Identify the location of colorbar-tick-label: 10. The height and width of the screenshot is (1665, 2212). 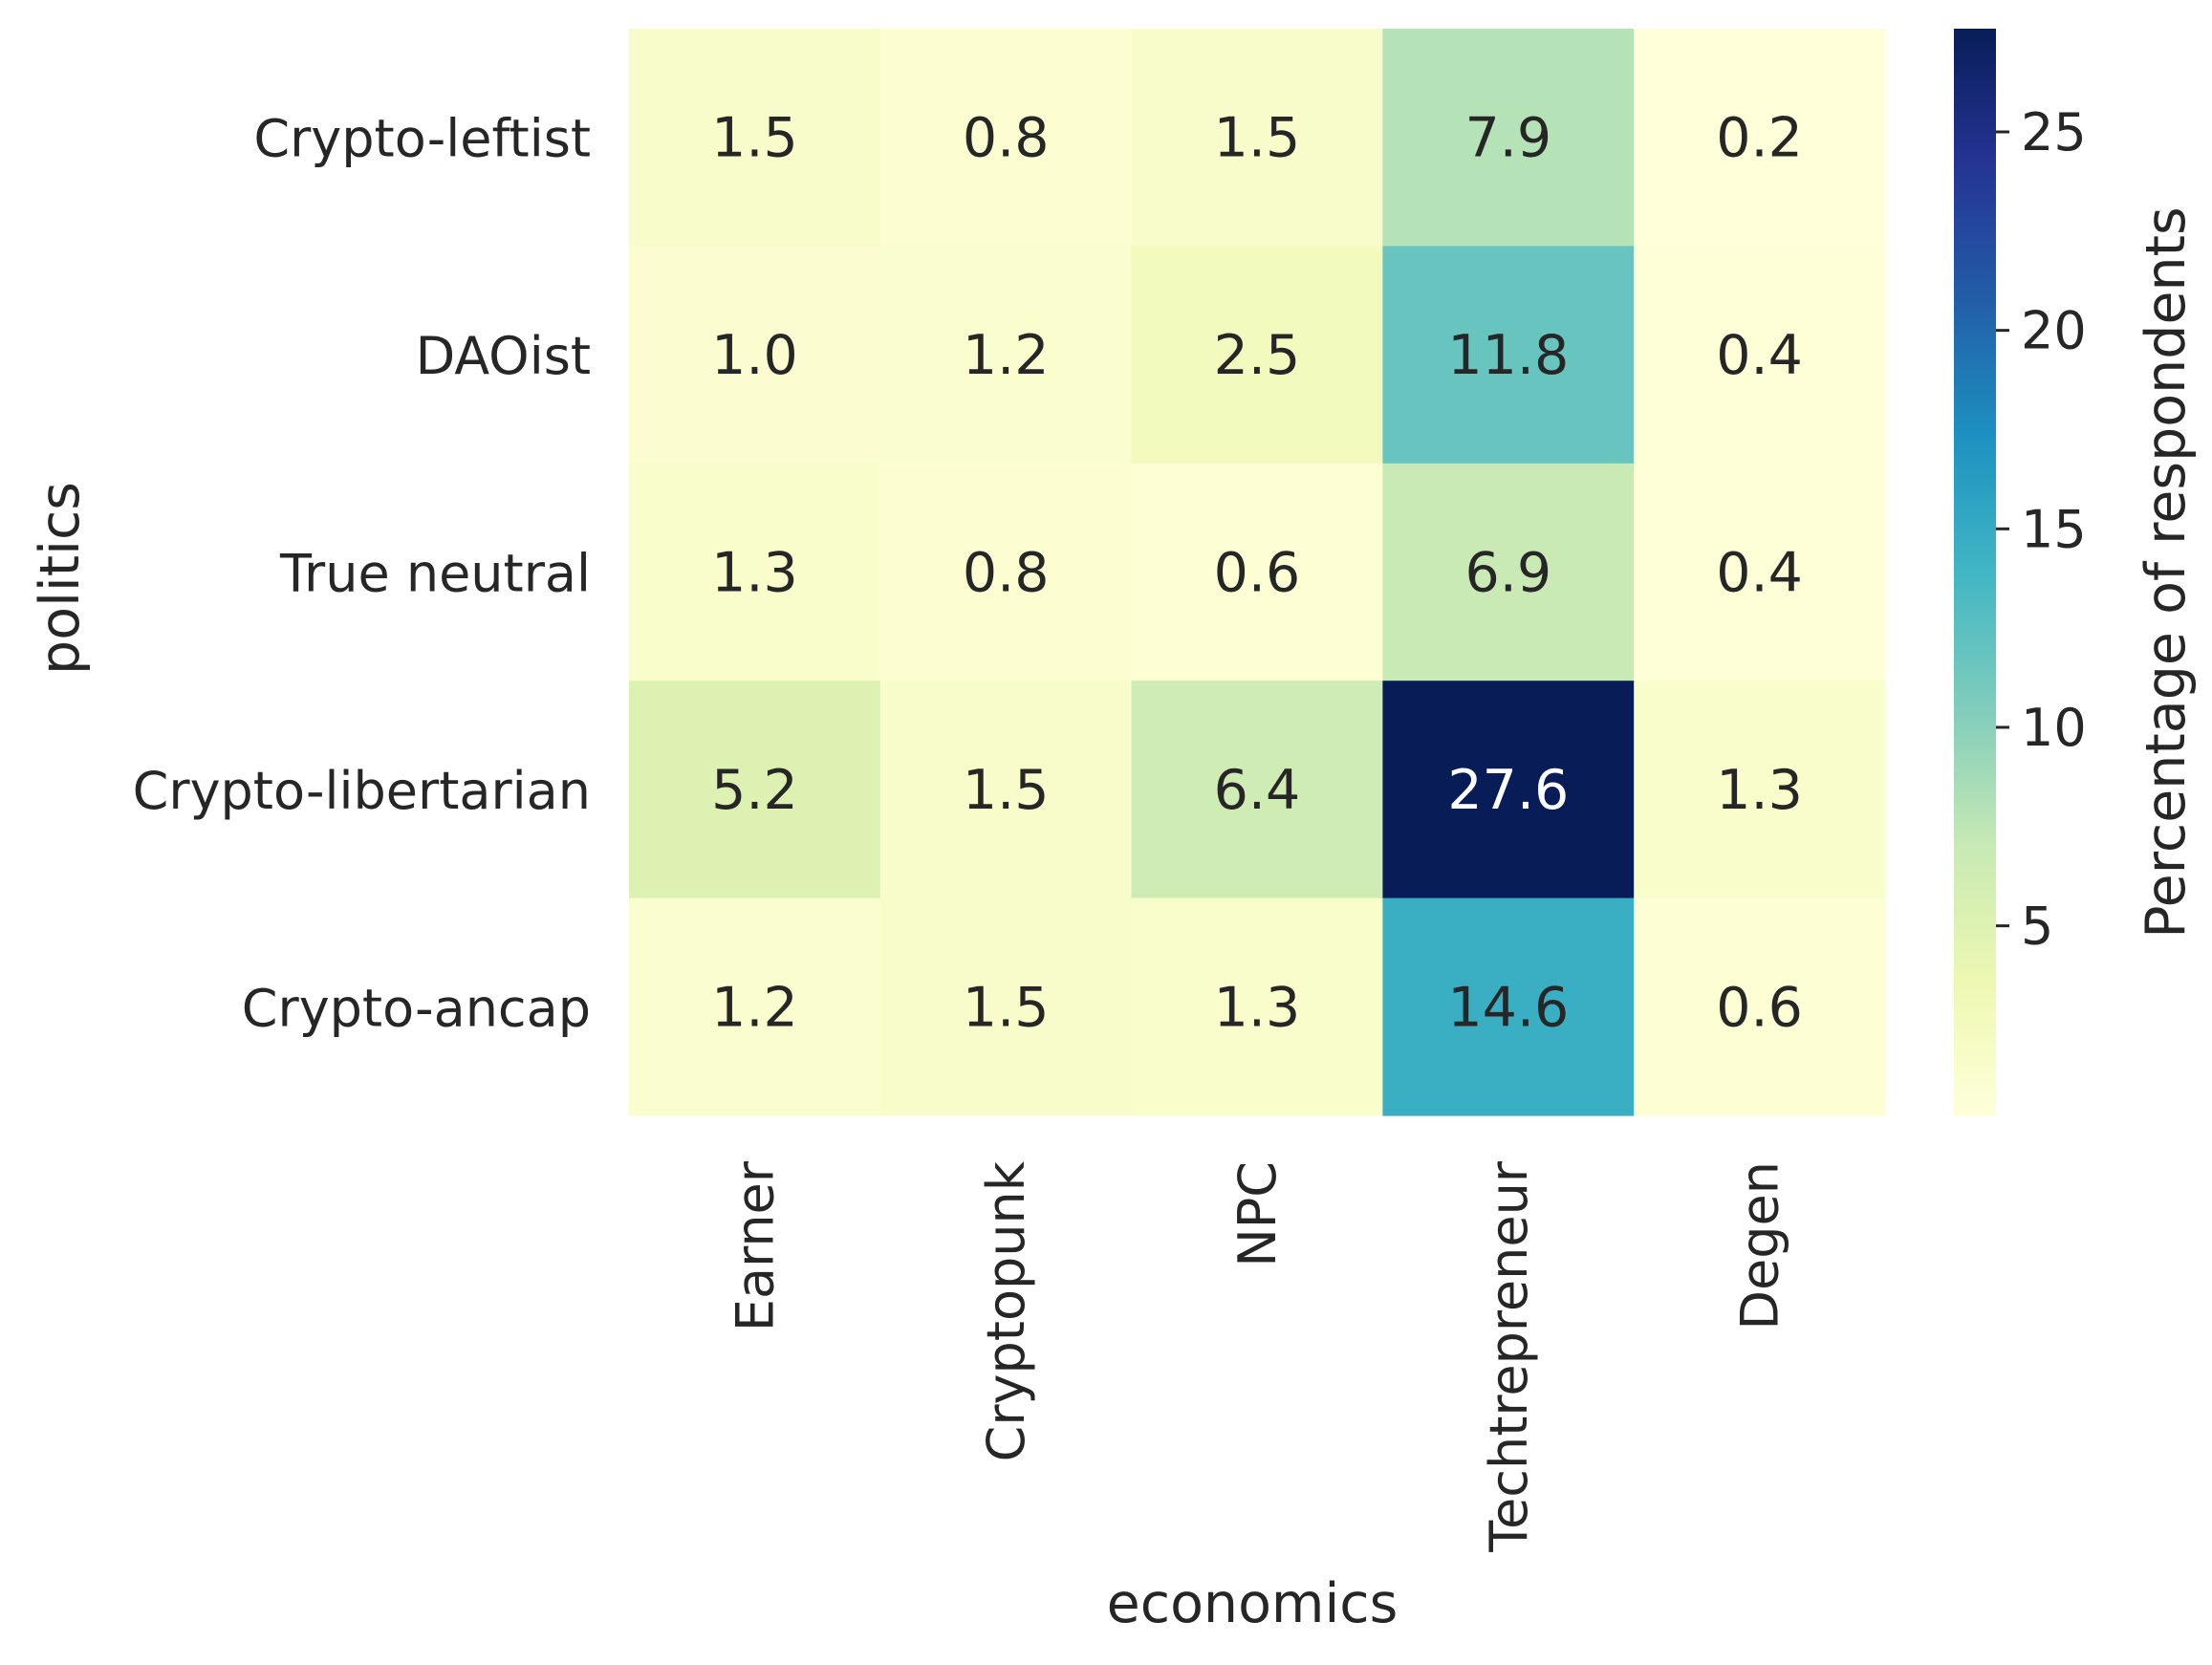
(2054, 728).